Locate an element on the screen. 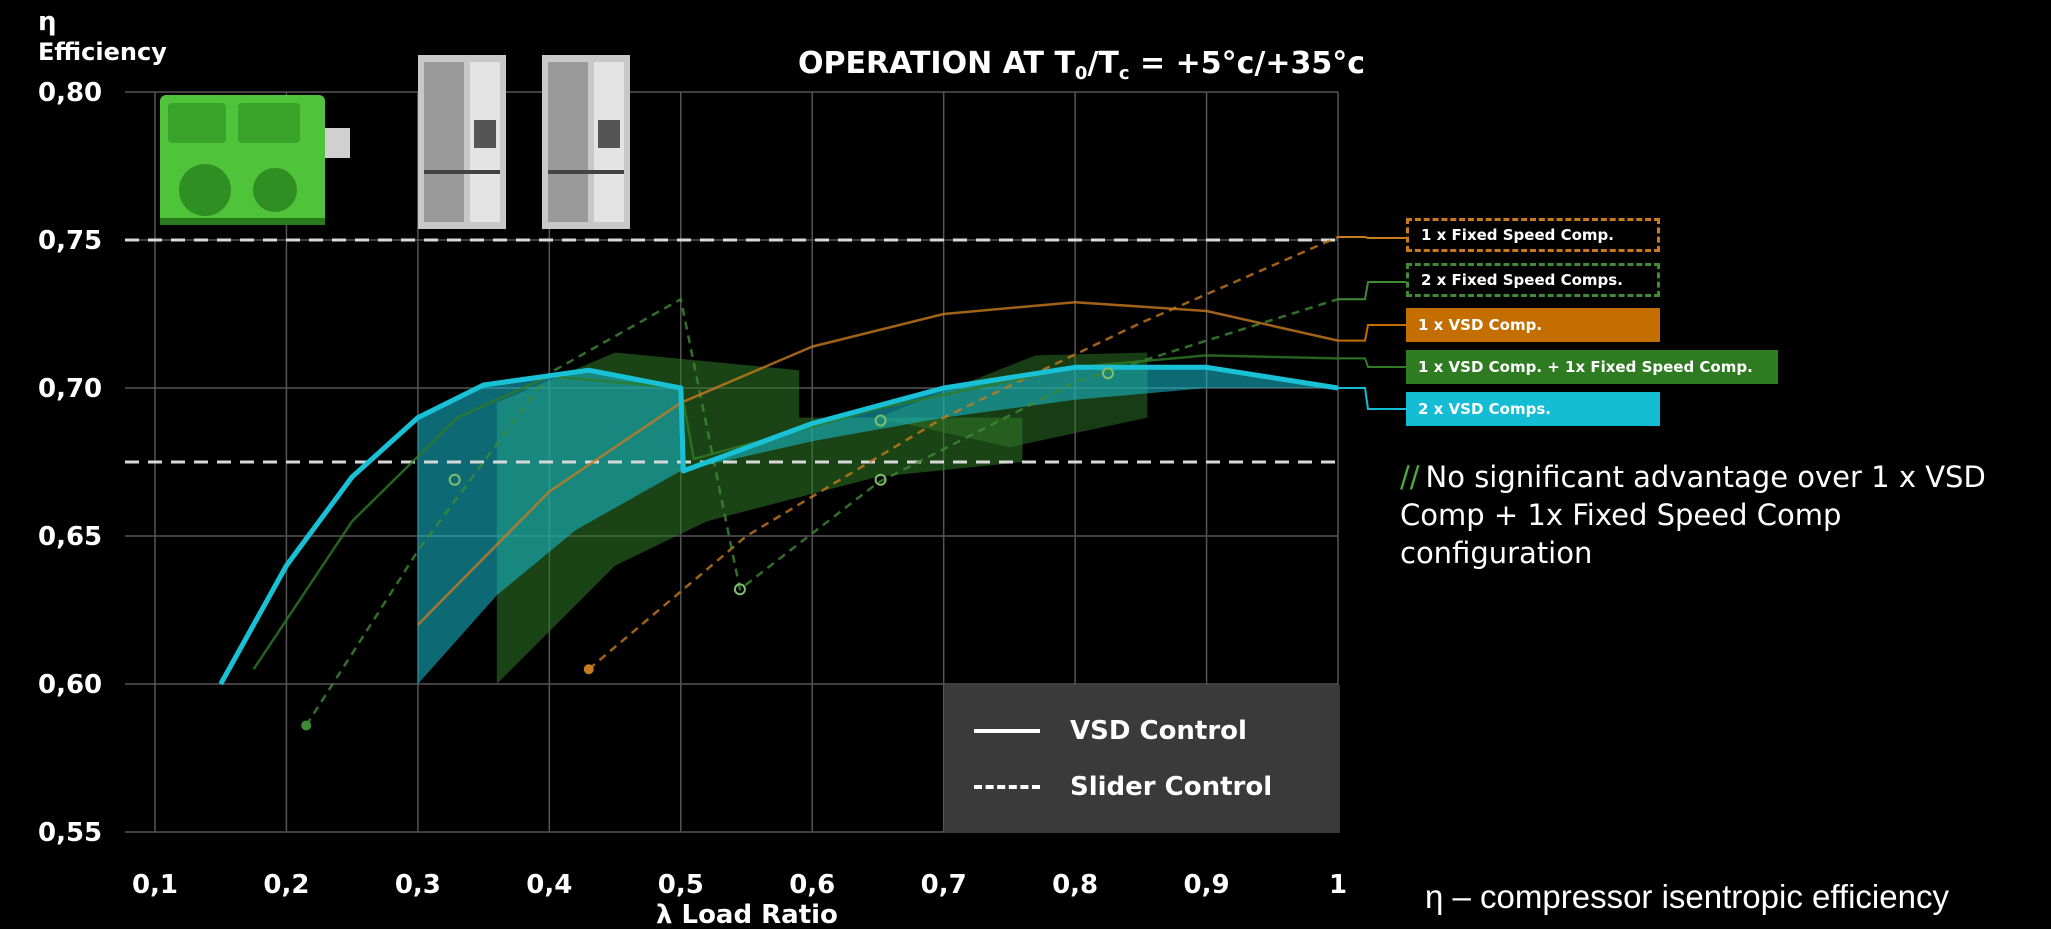  tag-1x-fixed: 1 x Fixed Speed Comp. is located at coordinates (1533, 235).